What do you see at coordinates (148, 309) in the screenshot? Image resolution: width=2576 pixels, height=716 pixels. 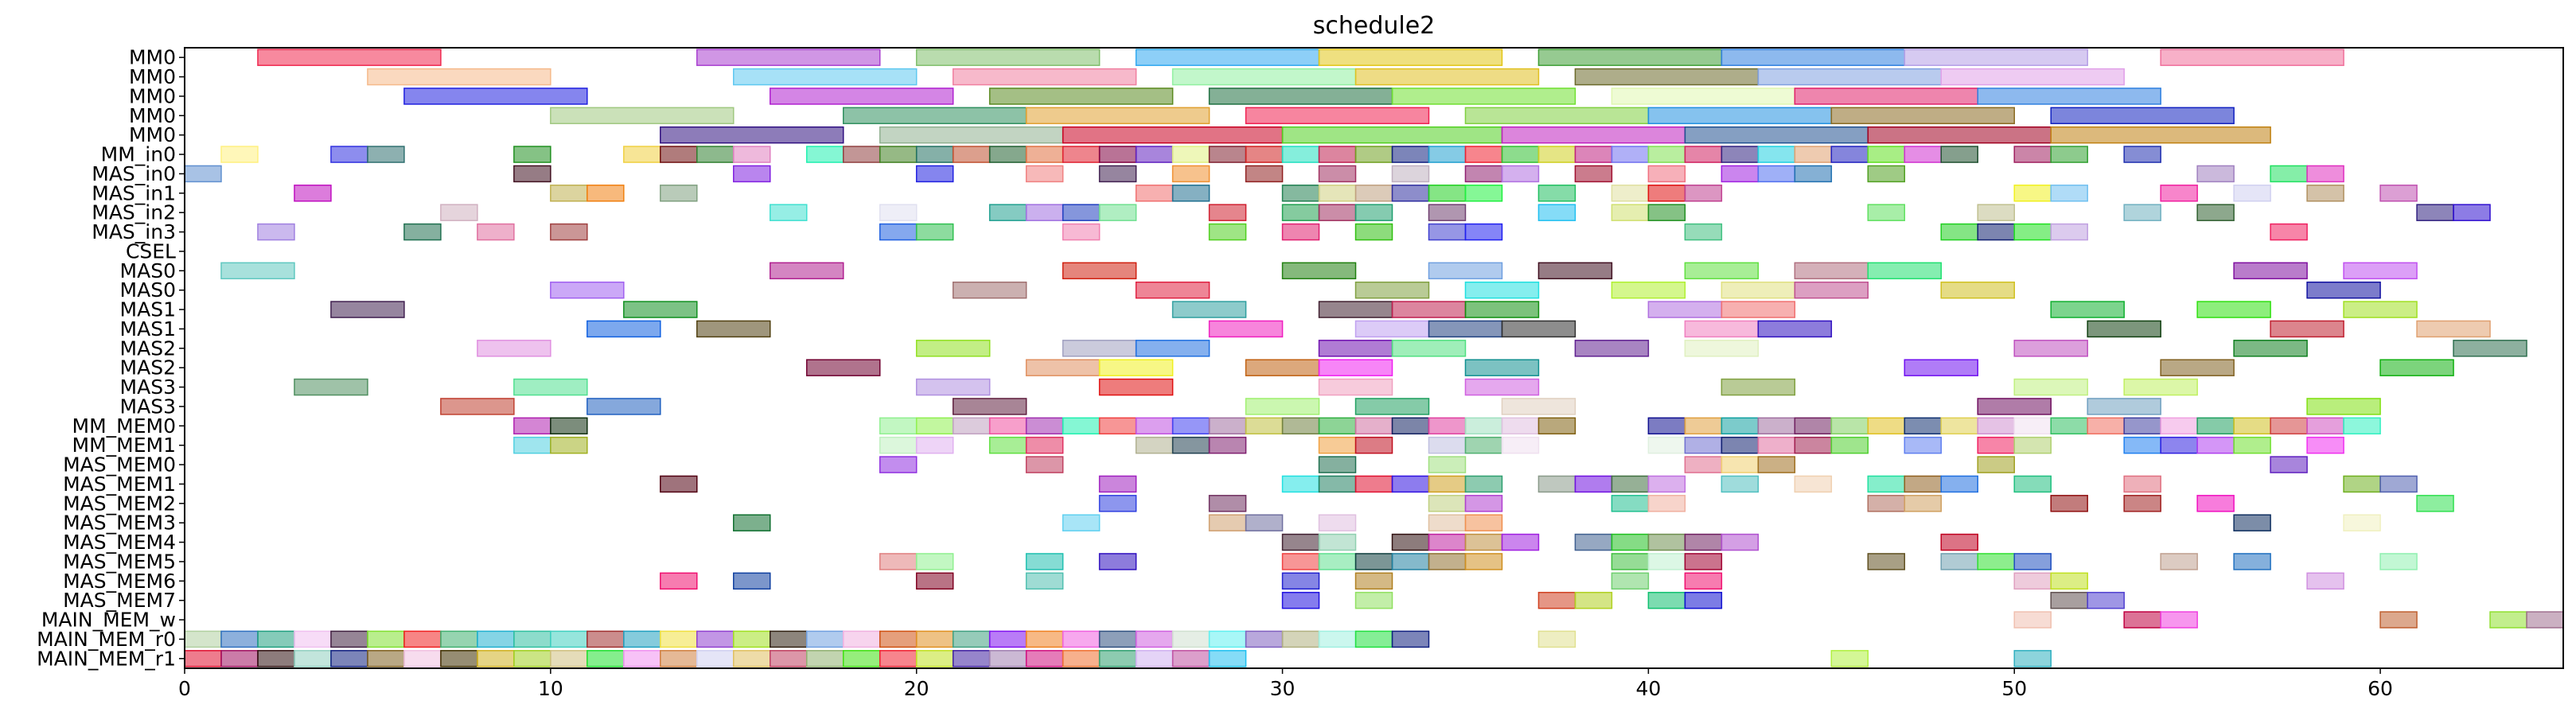 I see `row-label: MAS1` at bounding box center [148, 309].